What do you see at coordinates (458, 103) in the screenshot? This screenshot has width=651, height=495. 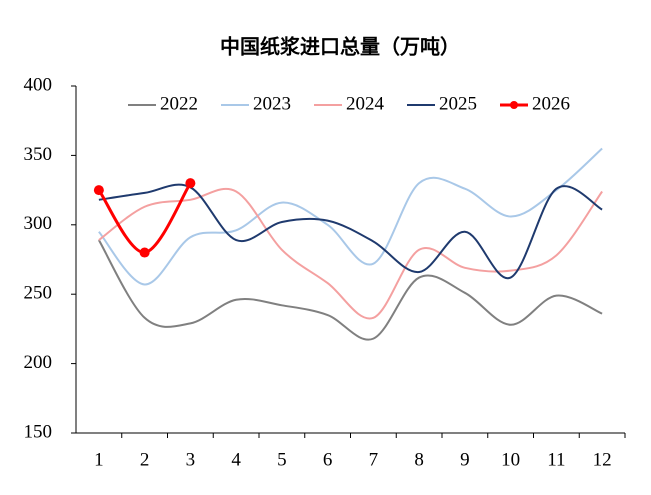 I see `legend-label: 2025` at bounding box center [458, 103].